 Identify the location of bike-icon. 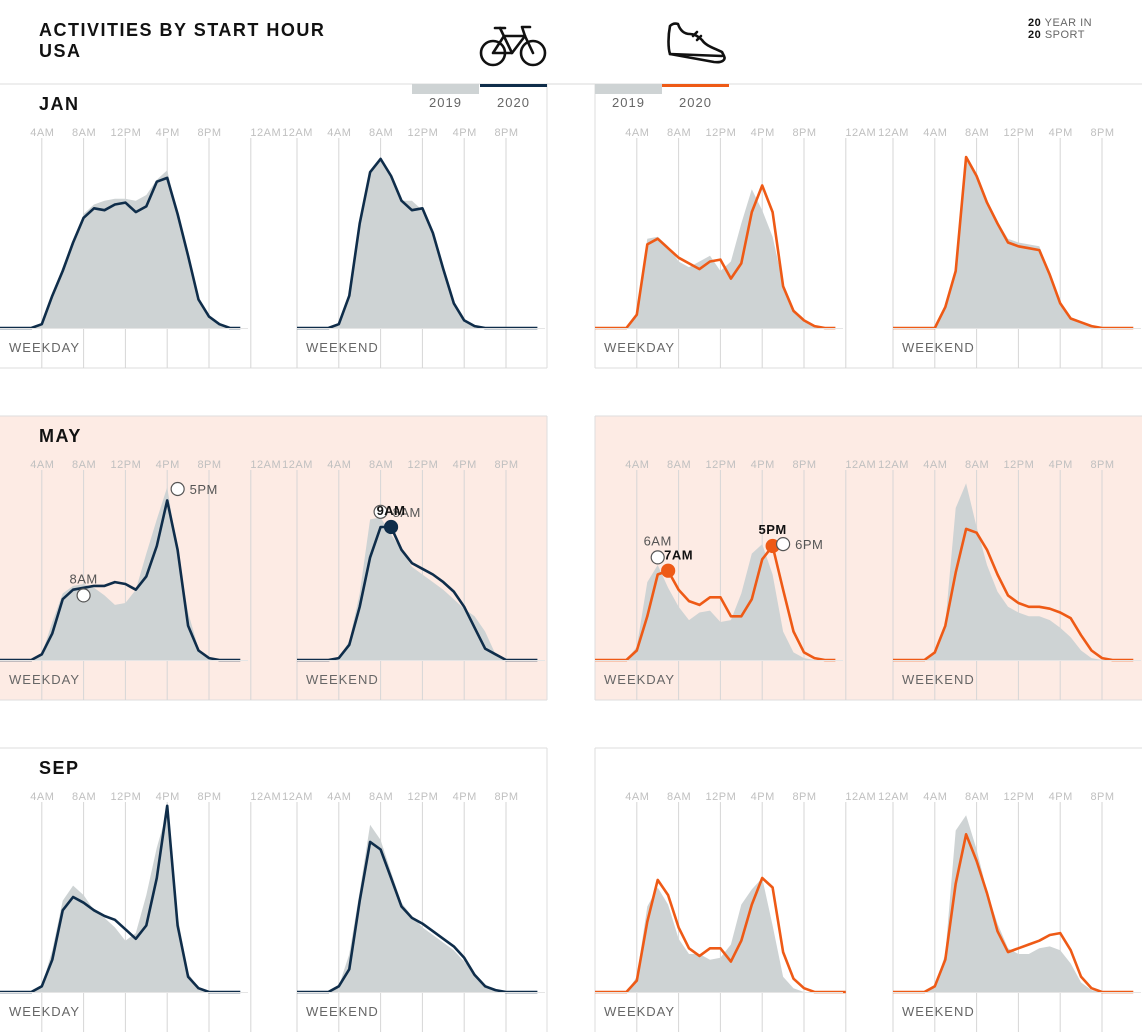
(513, 46).